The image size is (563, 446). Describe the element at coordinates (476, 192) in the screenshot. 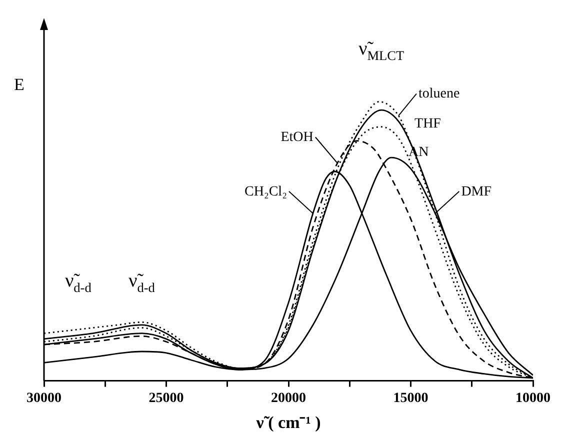

I see `text: DMF` at that location.